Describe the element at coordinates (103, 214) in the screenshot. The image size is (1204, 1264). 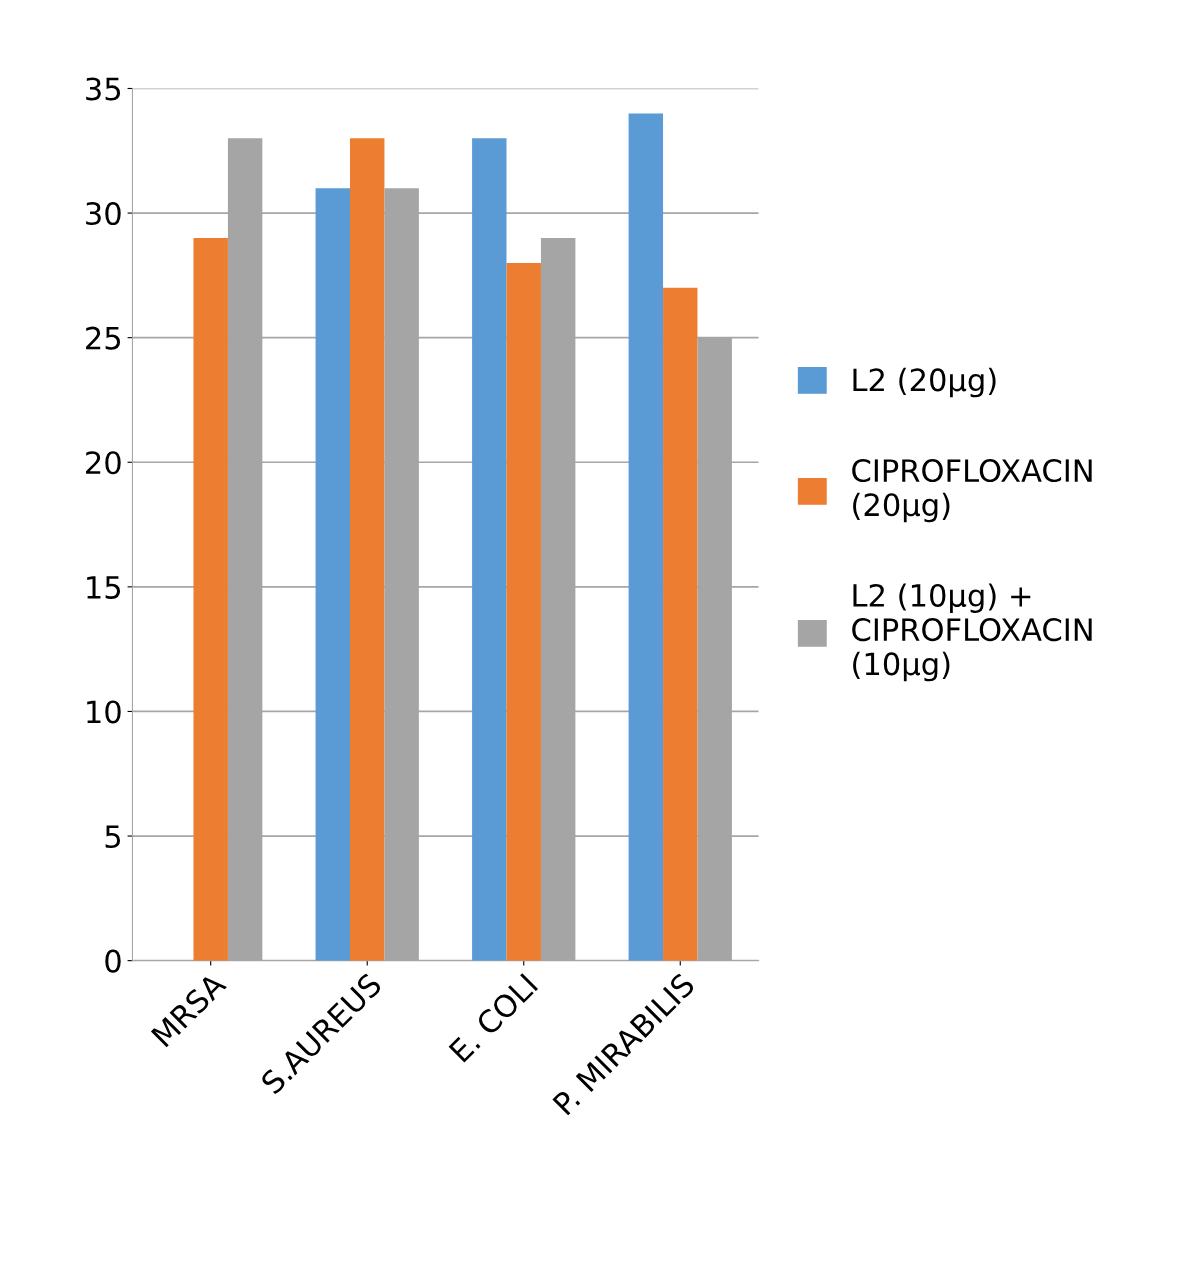
I see `y-tick-label: 30` at that location.